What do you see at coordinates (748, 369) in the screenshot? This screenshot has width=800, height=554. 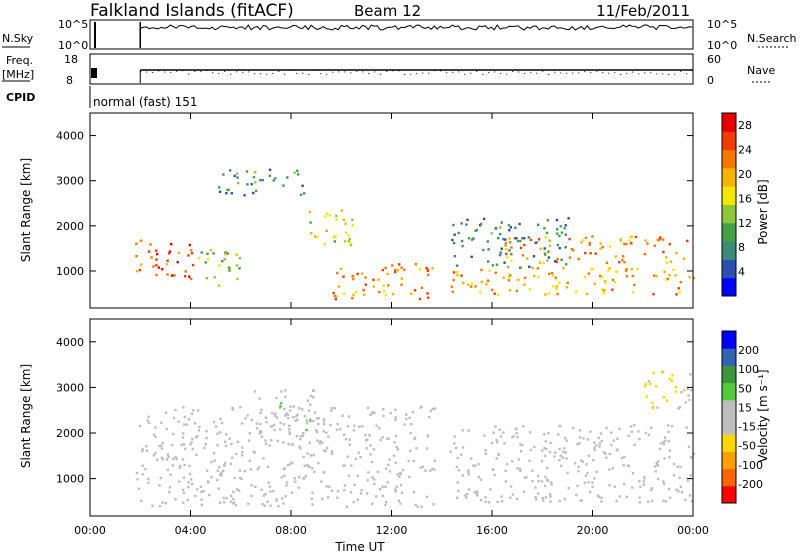 I see `velocity-colorbar-tick: 100` at bounding box center [748, 369].